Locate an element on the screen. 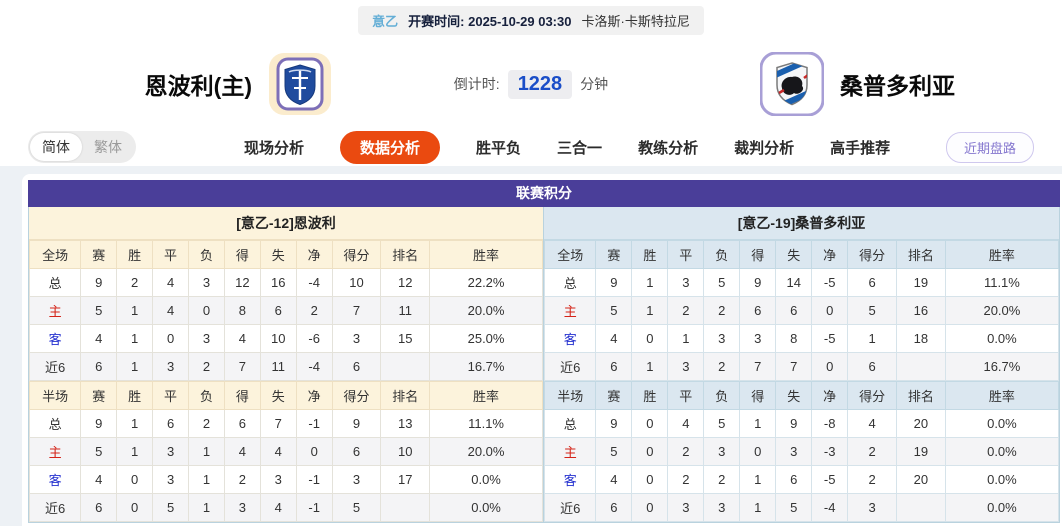  table-row: 近6 6 1 3 2 7 7 0 6 16.7% is located at coordinates (801, 366).